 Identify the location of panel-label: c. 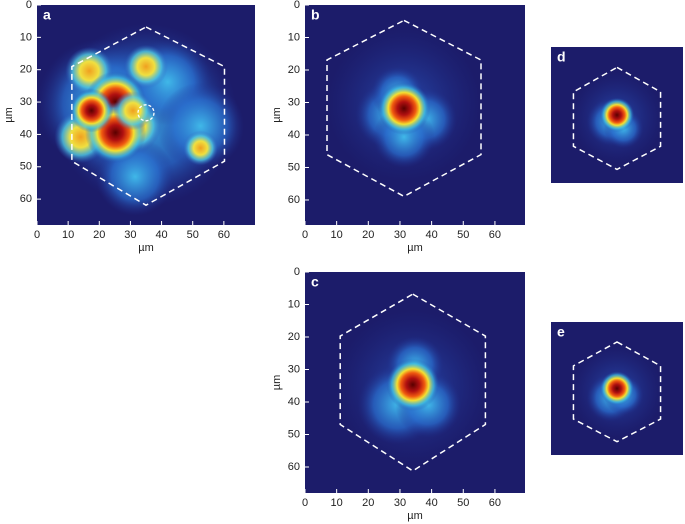
(315, 282).